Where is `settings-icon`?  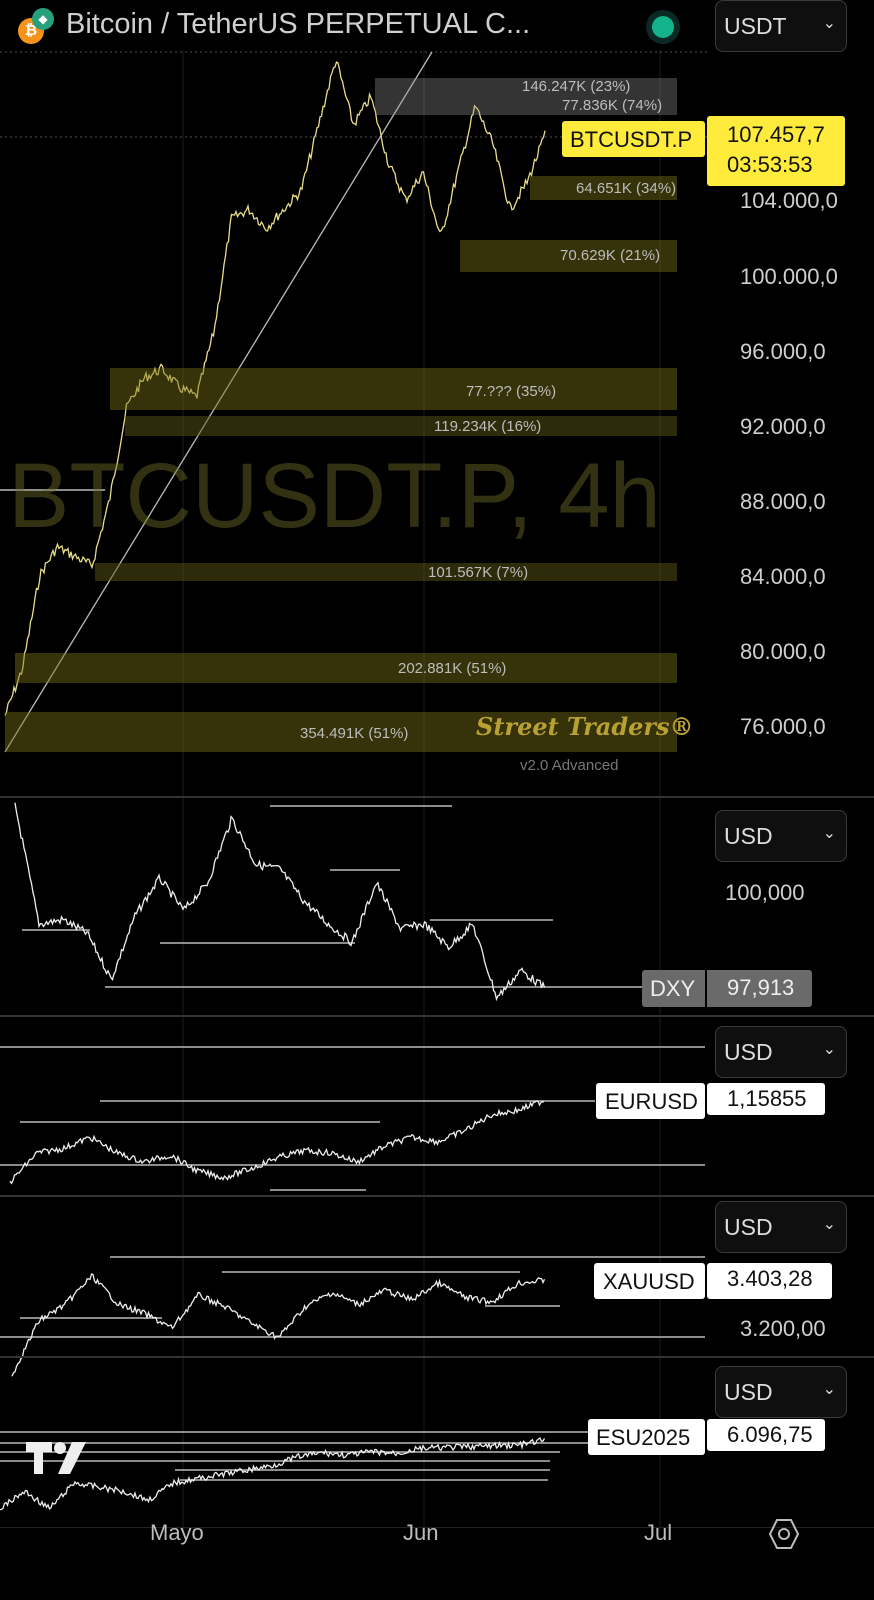 settings-icon is located at coordinates (784, 1534).